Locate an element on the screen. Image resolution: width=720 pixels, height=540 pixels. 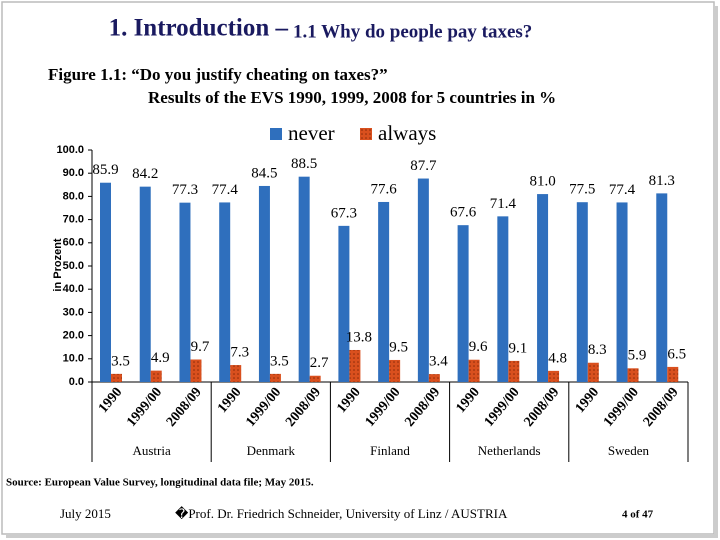
data-label: 71.4 is located at coordinates (503, 204).